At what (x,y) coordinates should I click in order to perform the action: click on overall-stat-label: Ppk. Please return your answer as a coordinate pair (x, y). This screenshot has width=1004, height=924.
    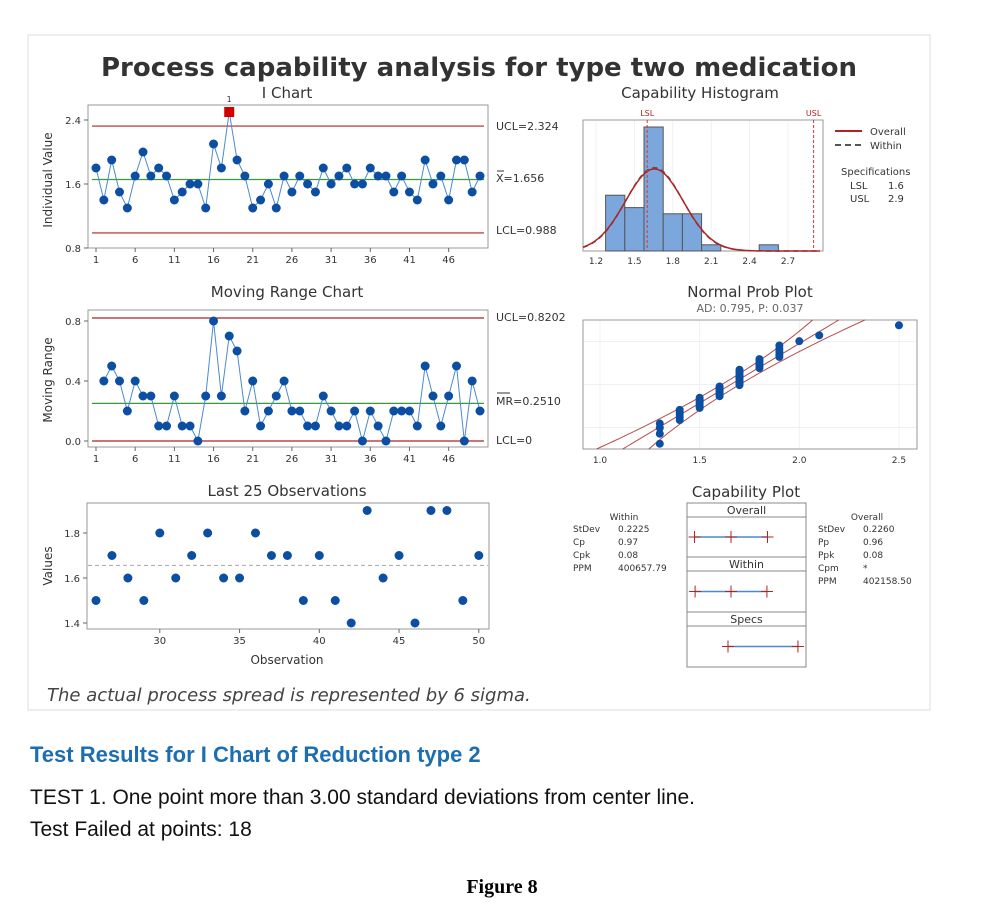
    Looking at the image, I should click on (826, 556).